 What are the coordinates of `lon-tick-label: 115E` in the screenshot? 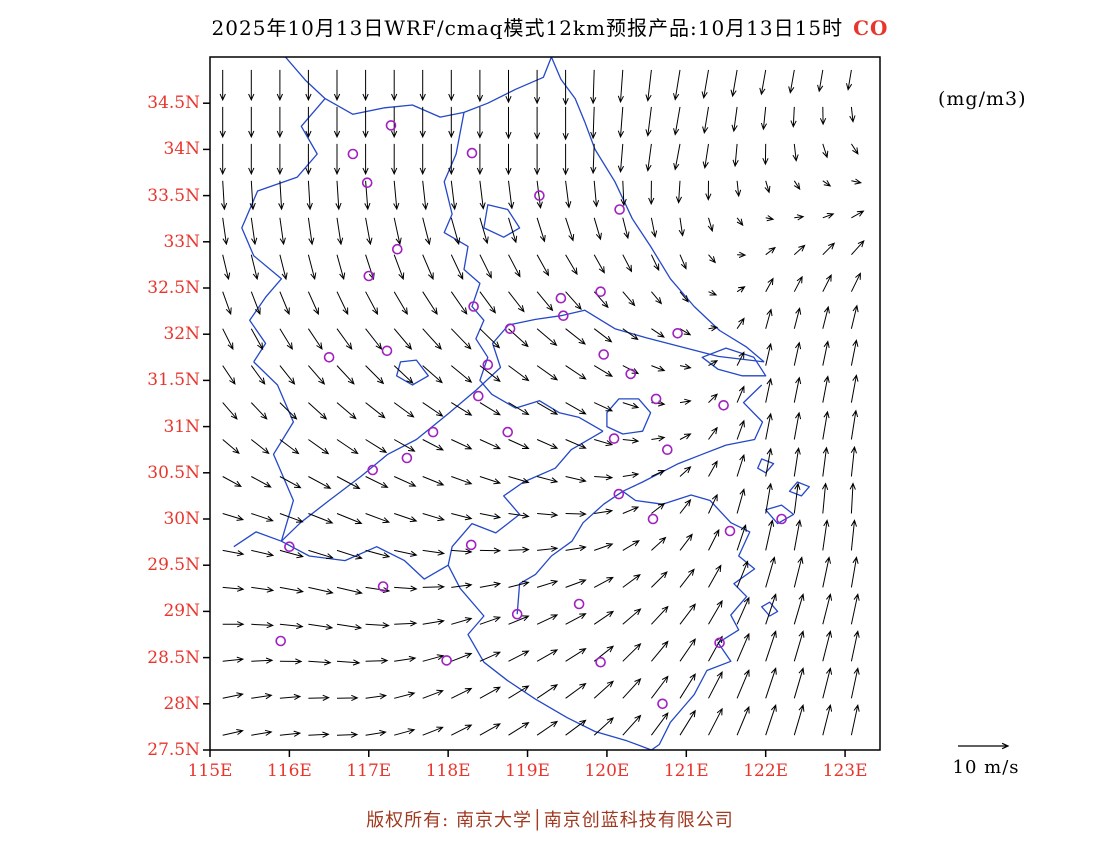 It's located at (210, 771).